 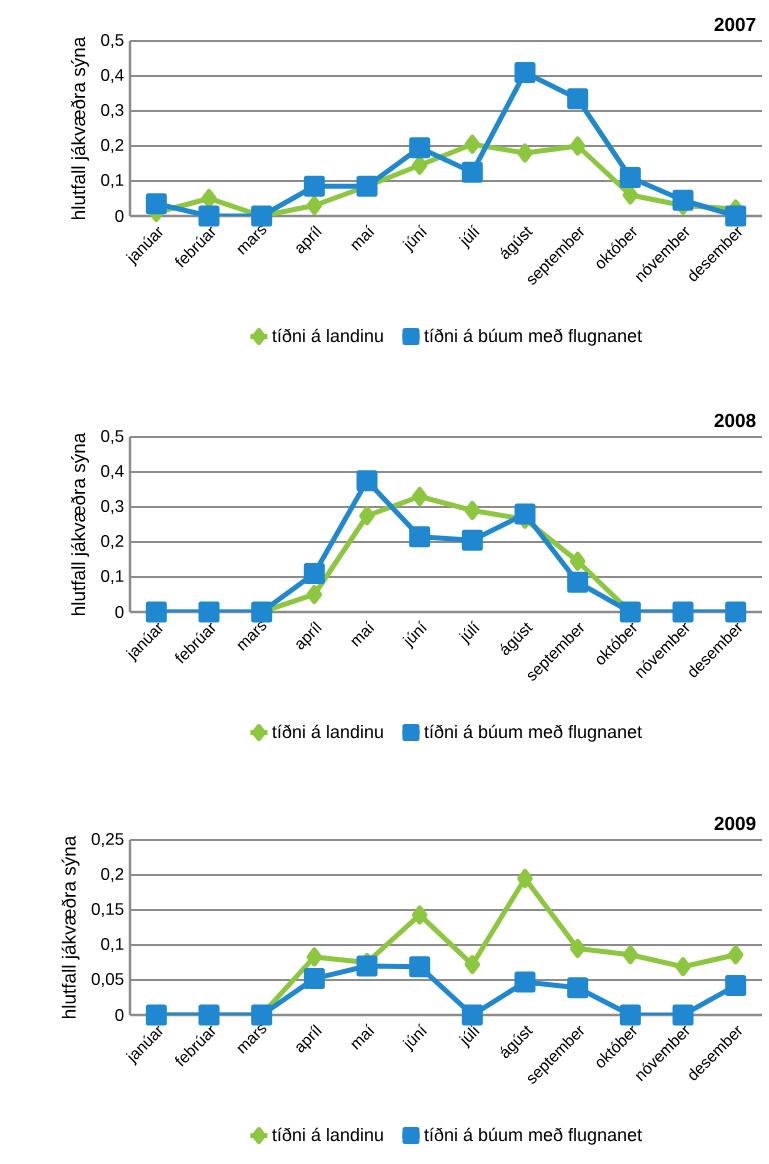 What do you see at coordinates (107, 840) in the screenshot?
I see `y-tick-label: 0,25` at bounding box center [107, 840].